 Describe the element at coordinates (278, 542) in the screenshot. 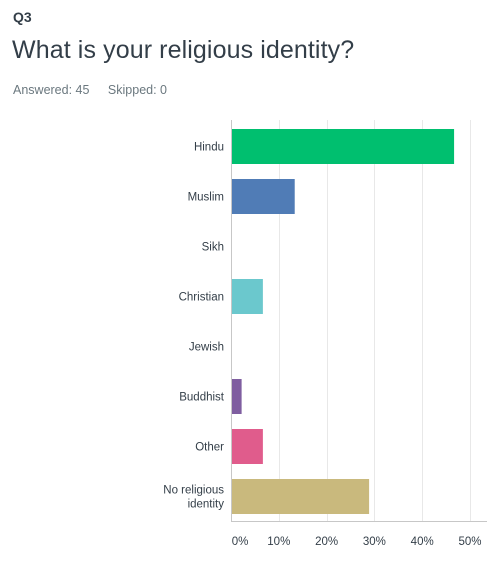

I see `x-tick-label: 10%` at that location.